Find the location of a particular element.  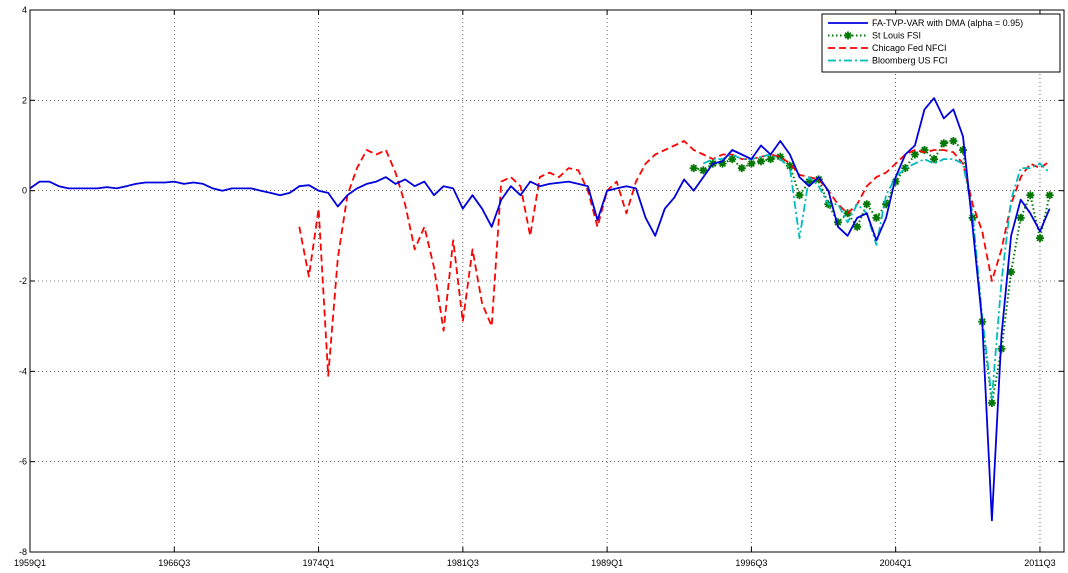

legend-marker-sample is located at coordinates (848, 35).